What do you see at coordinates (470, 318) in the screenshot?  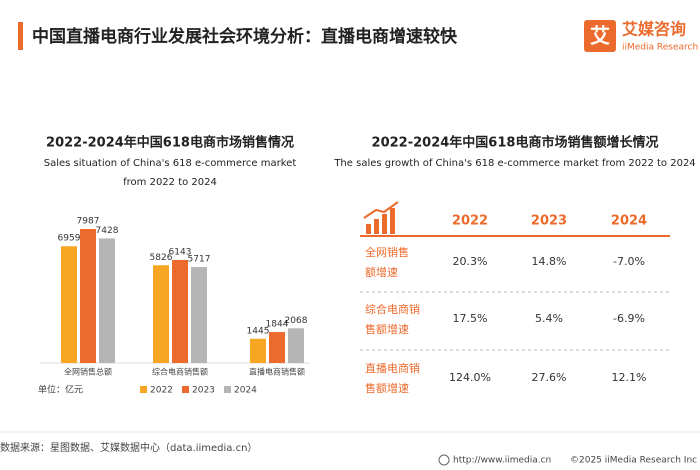 I see `cell: 17.5%` at bounding box center [470, 318].